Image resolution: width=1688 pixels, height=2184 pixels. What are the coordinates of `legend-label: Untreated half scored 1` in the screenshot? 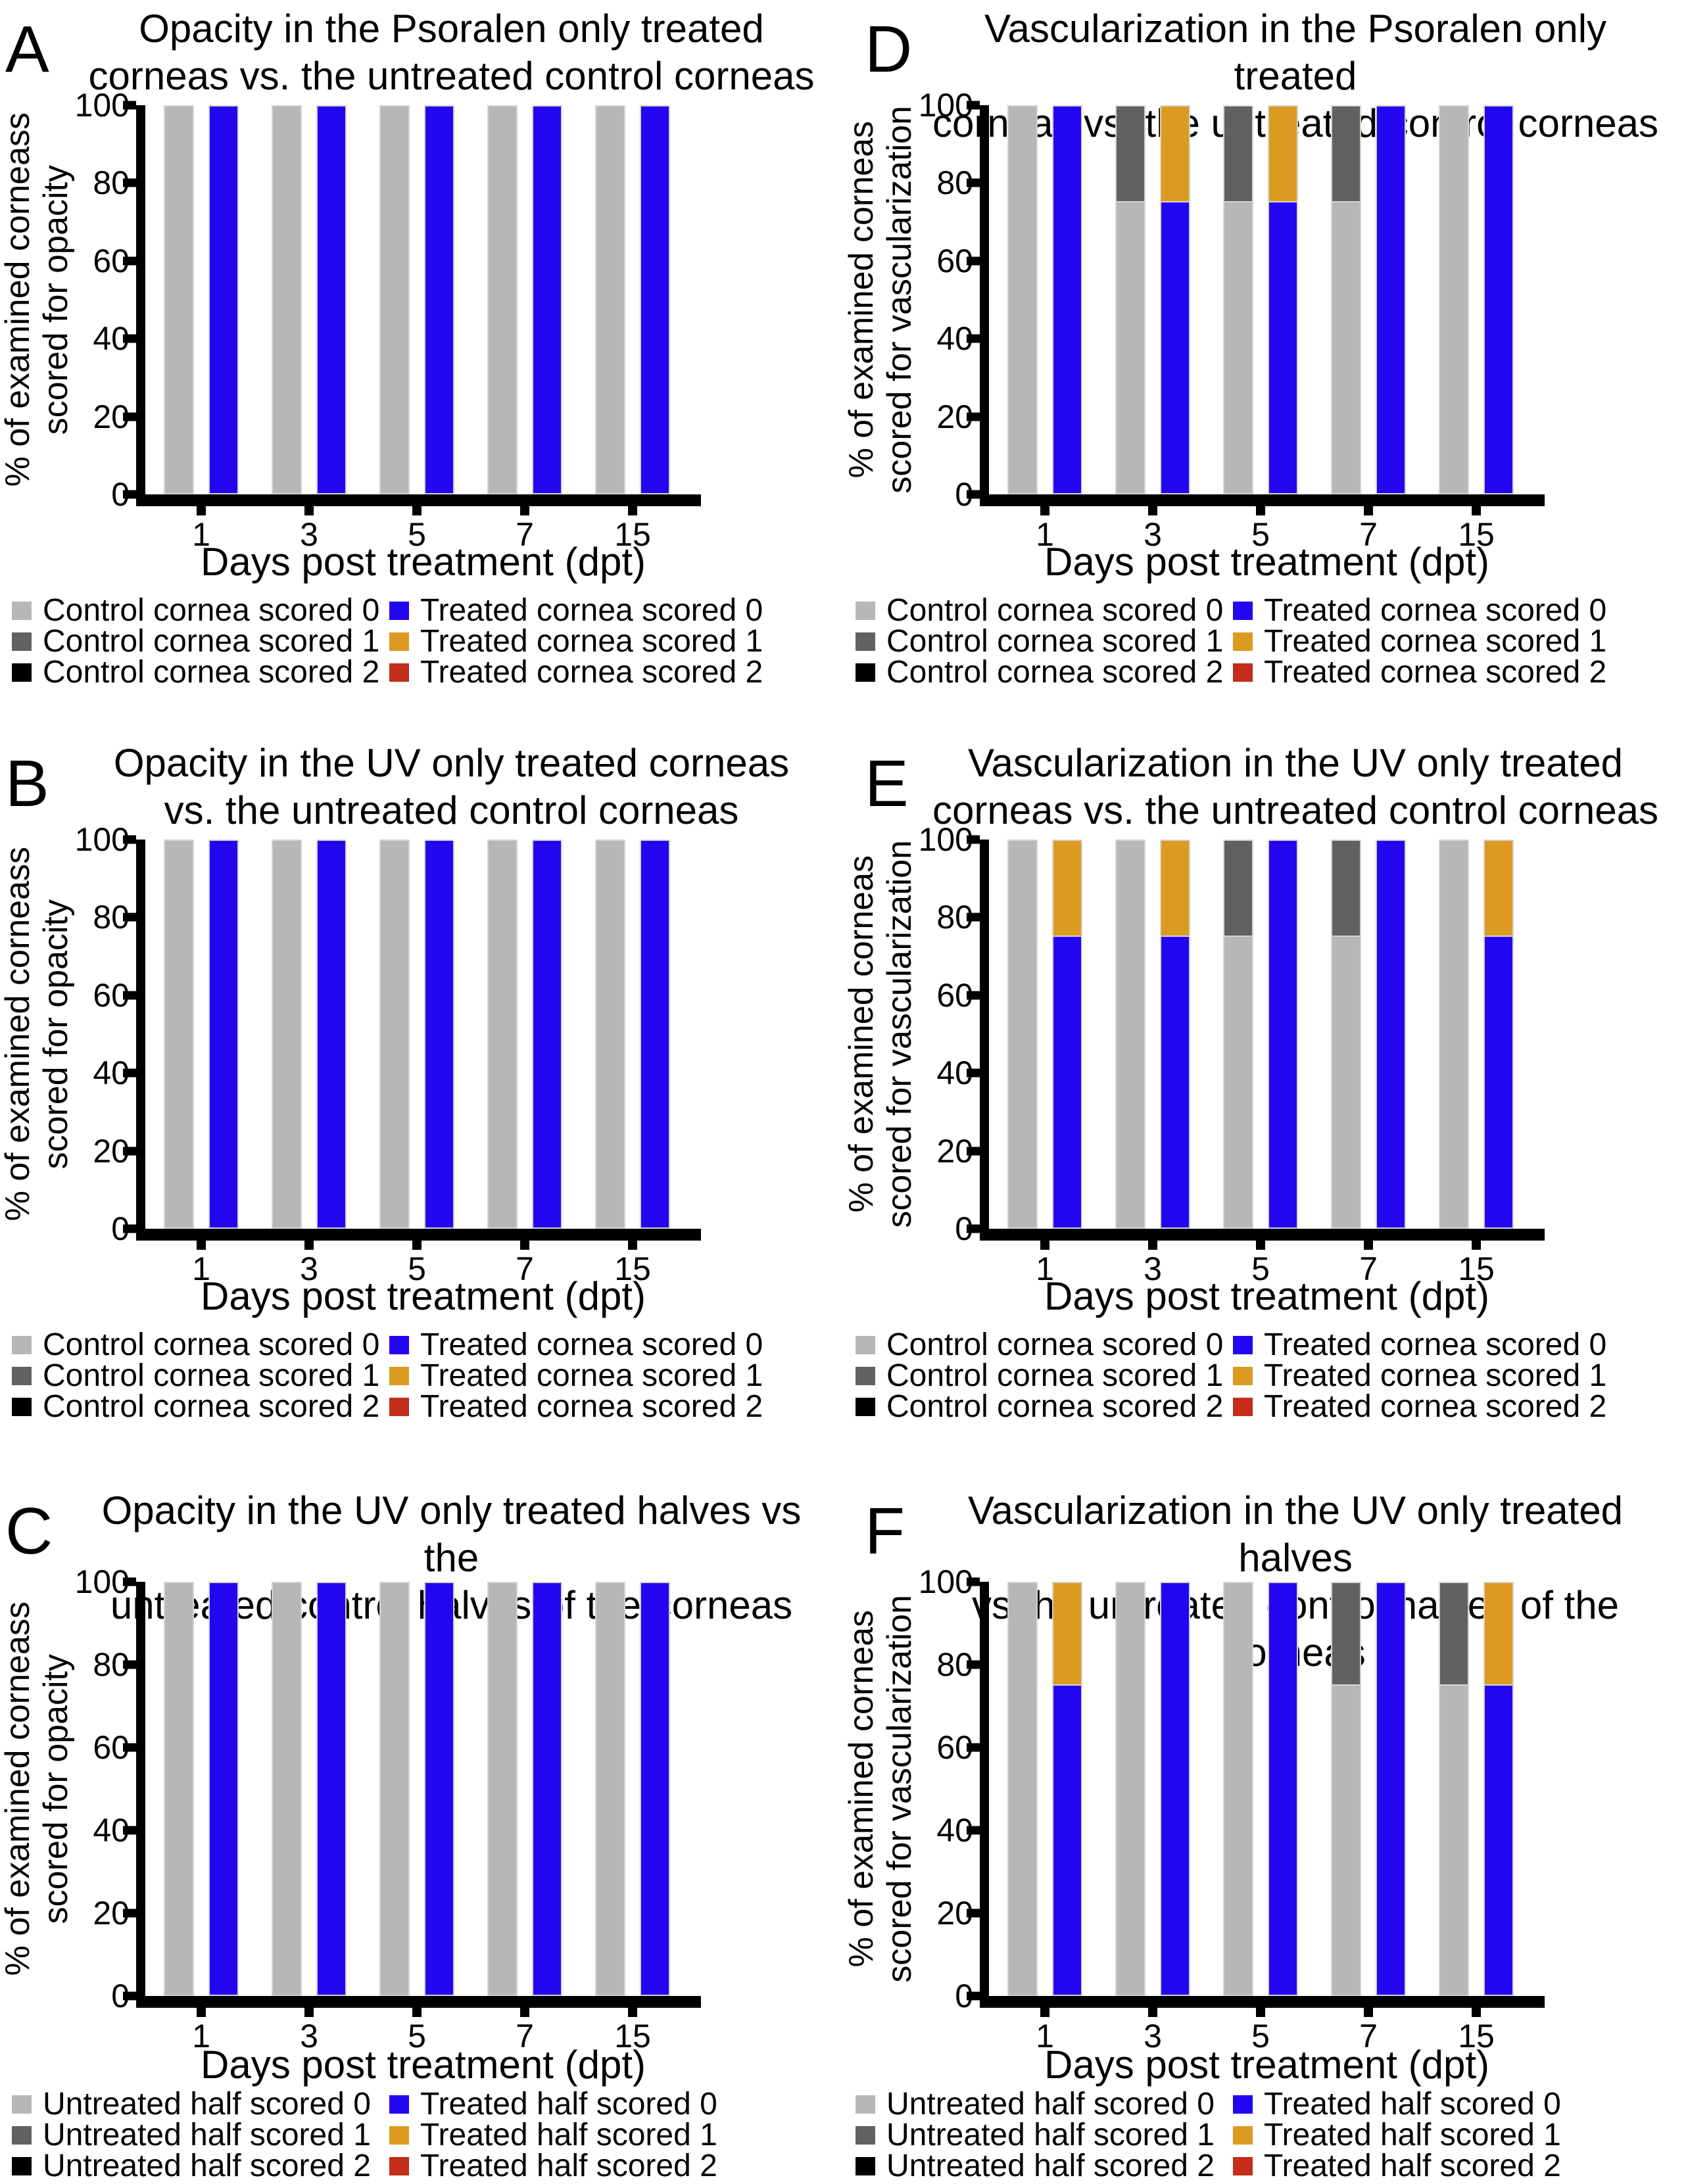 It's located at (207, 2135).